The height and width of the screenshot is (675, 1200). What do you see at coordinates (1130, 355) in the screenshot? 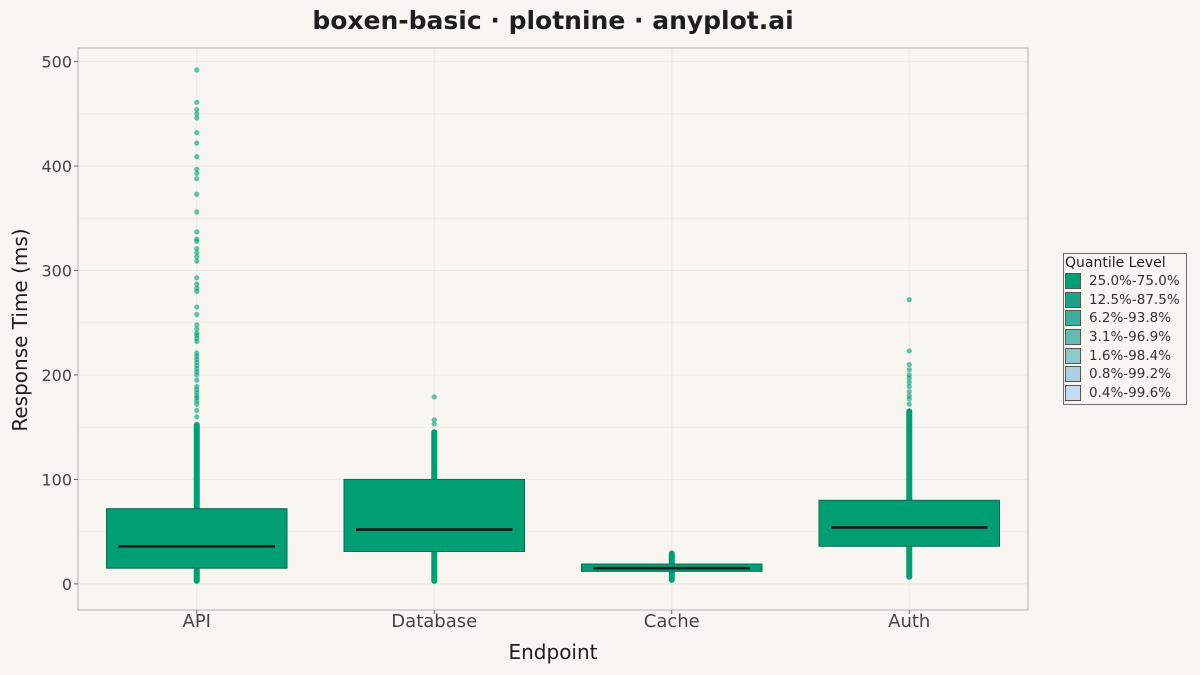
I see `legend-label: 1.6%-98.4%` at bounding box center [1130, 355].